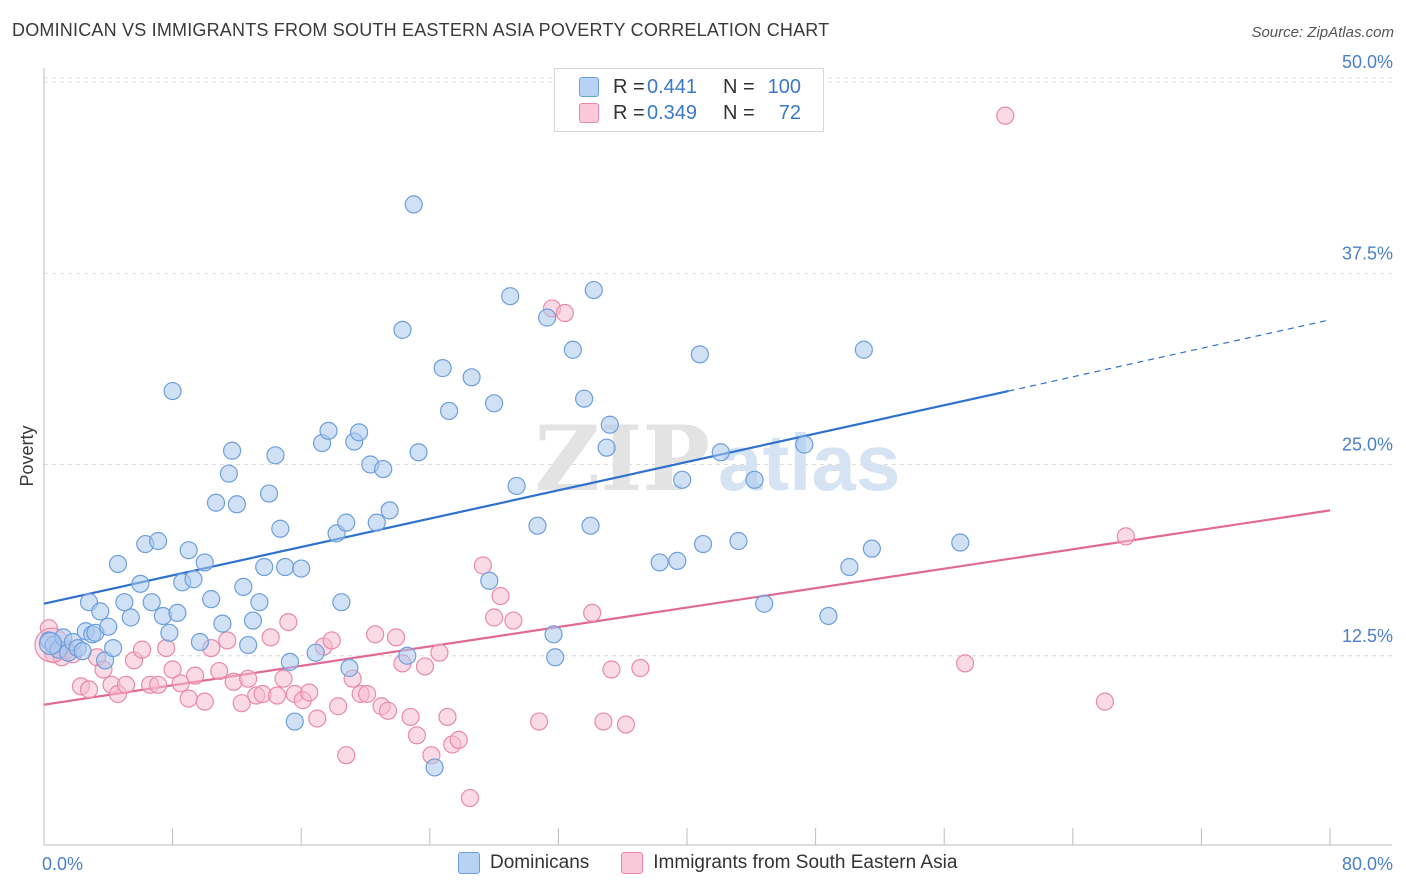 The width and height of the screenshot is (1406, 892). I want to click on legend-row-immigrants: R = 0.349 N = 72, so click(690, 113).